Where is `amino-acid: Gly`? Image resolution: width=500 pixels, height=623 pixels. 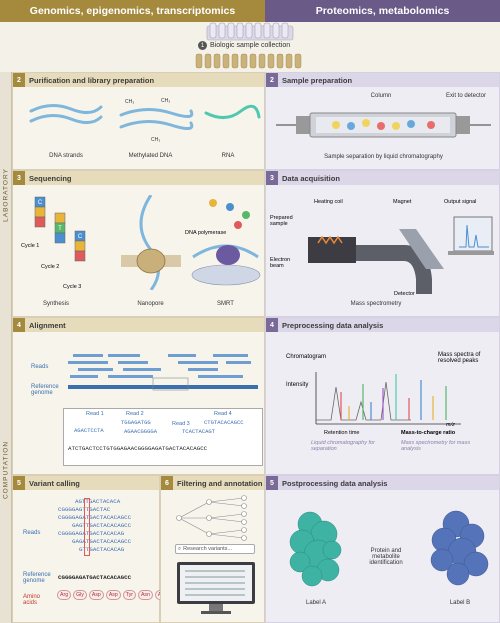
amino-acid: Gly is located at coordinates (80, 595).